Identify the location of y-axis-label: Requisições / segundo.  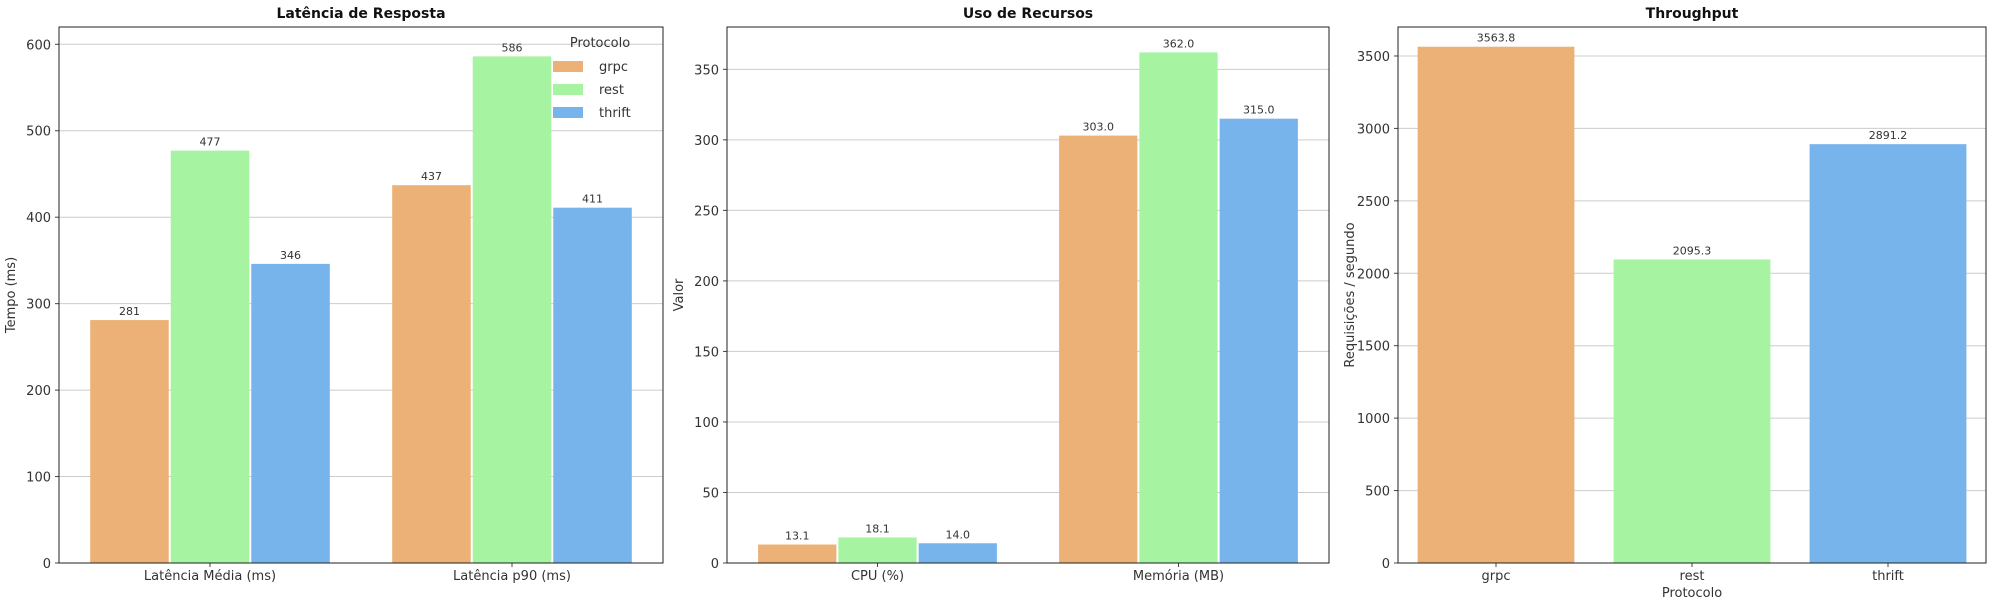
(1350, 294).